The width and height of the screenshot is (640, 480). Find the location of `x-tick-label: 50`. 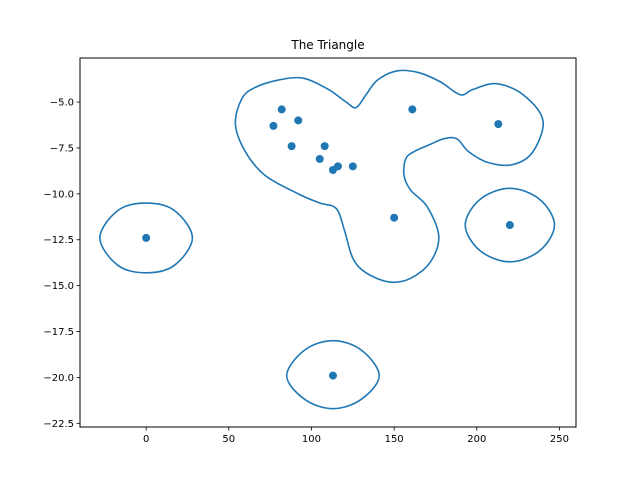

x-tick-label: 50 is located at coordinates (228, 439).